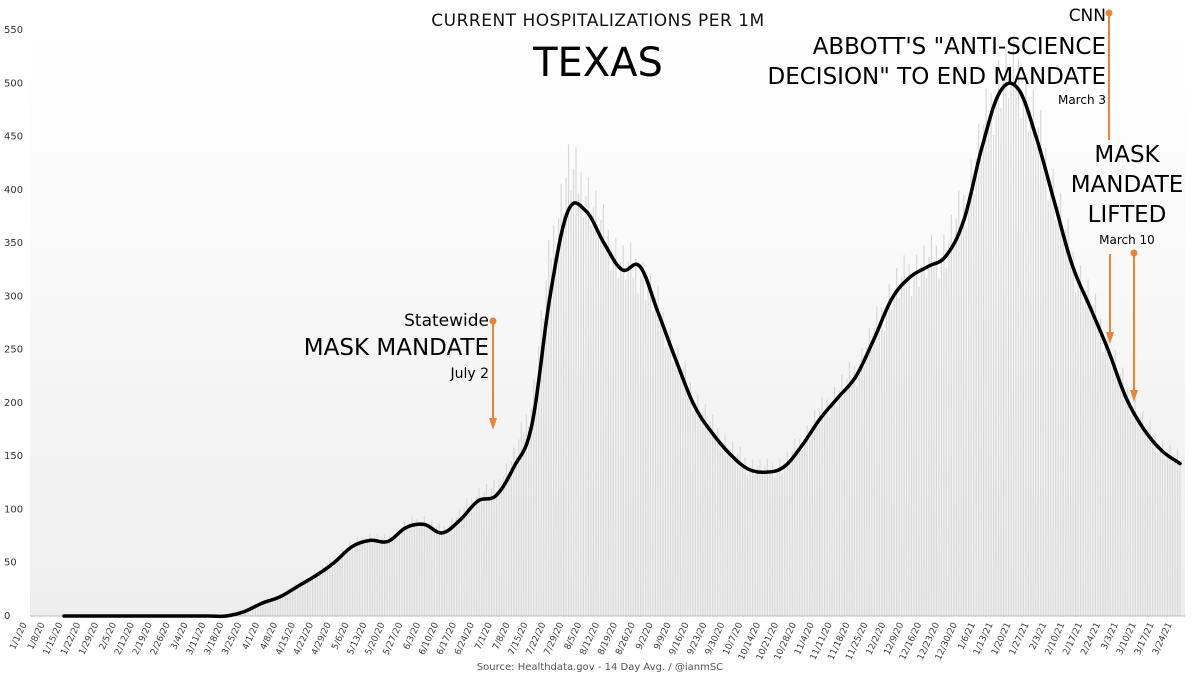 The height and width of the screenshot is (676, 1200). What do you see at coordinates (10, 563) in the screenshot?
I see `y-tick-label: 50` at bounding box center [10, 563].